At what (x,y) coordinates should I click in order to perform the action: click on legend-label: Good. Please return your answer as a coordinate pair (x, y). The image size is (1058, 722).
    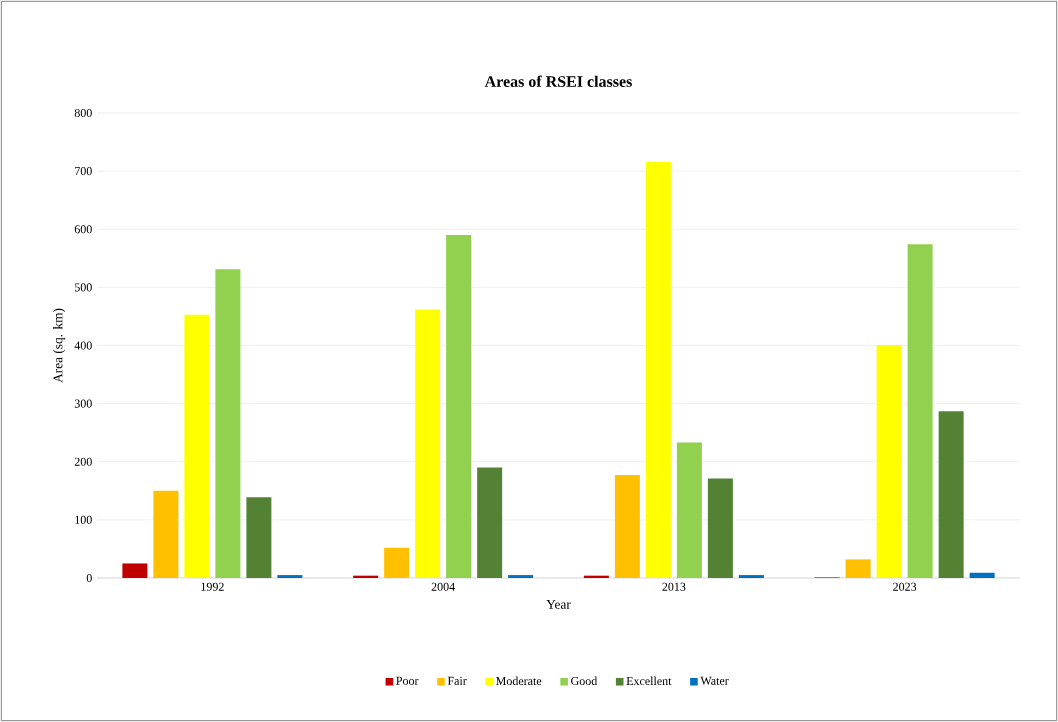
    Looking at the image, I should click on (584, 681).